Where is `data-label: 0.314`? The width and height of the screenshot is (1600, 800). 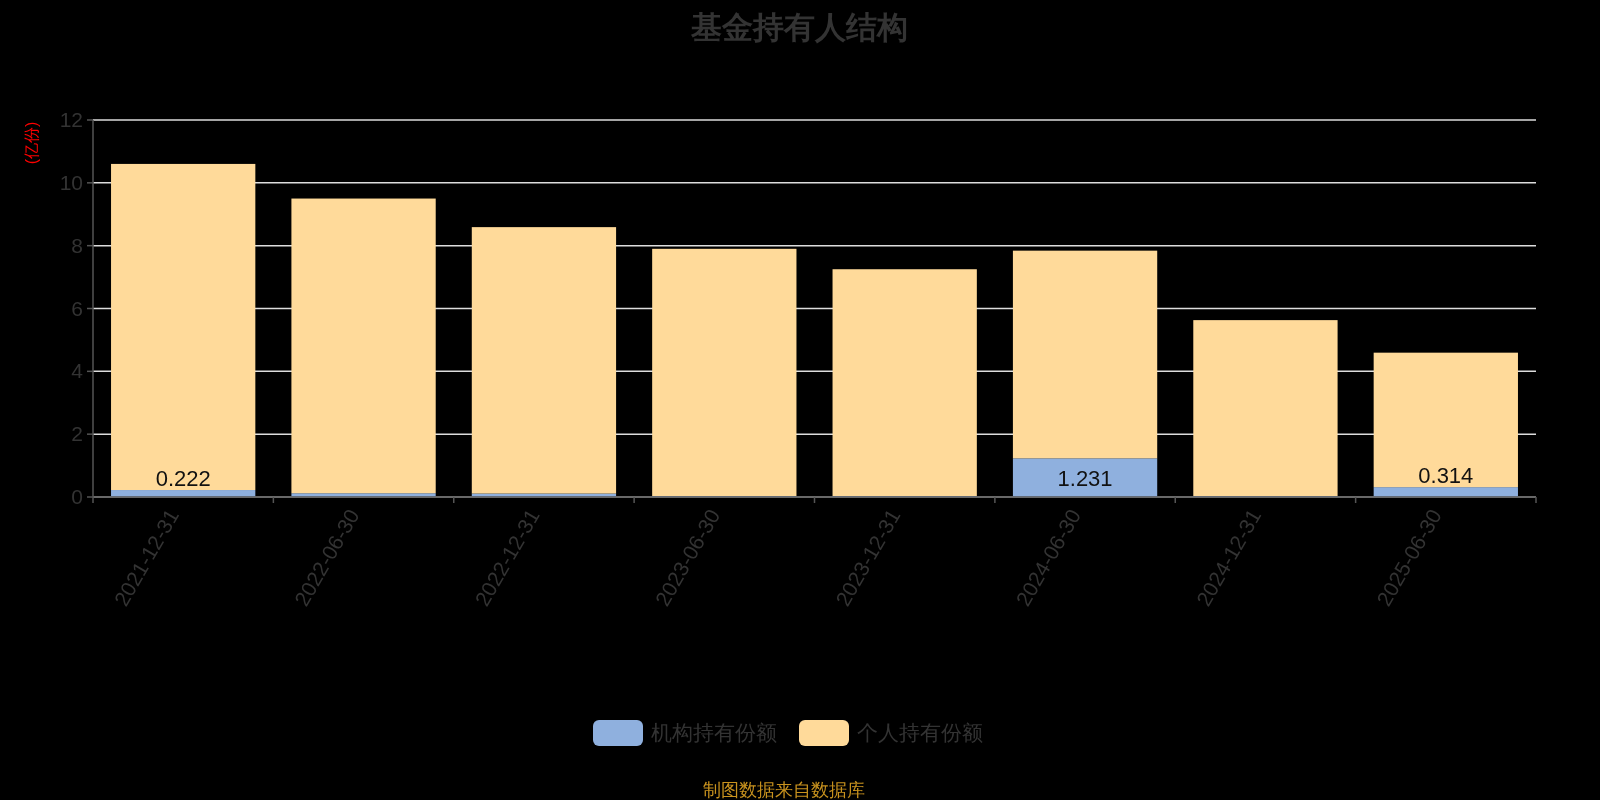
data-label: 0.314 is located at coordinates (1446, 476).